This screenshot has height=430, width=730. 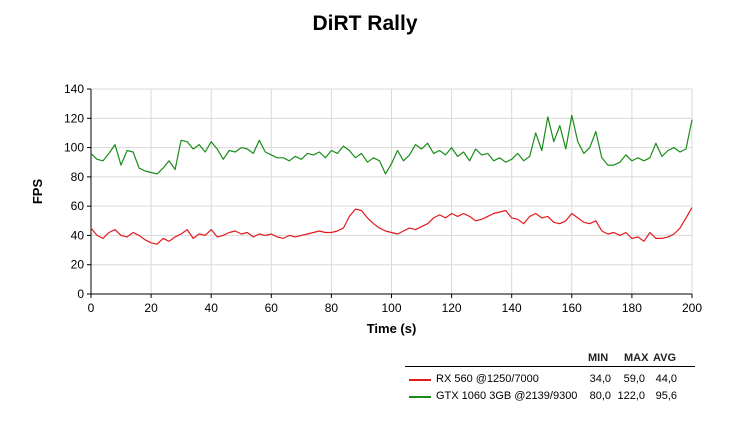 What do you see at coordinates (487, 379) in the screenshot?
I see `legend-series-name: RX 560 @1250/7000` at bounding box center [487, 379].